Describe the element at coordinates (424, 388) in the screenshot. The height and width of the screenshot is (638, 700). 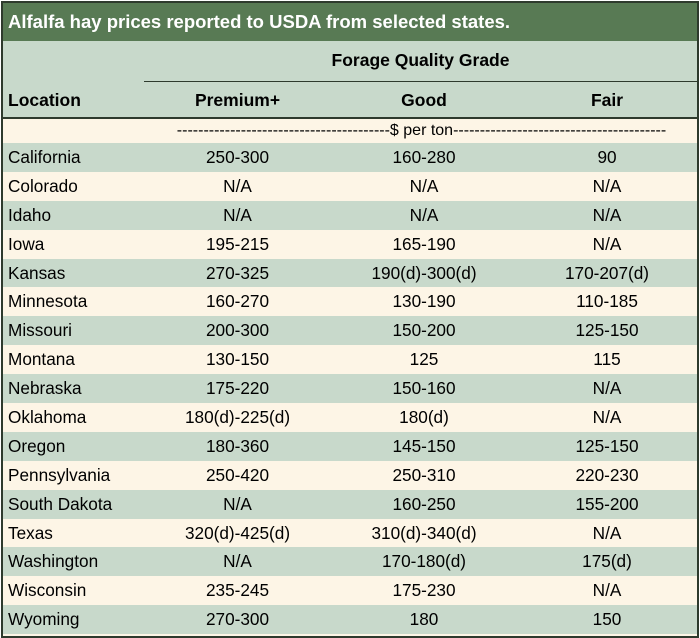
I see `cell-good: 150-160` at that location.